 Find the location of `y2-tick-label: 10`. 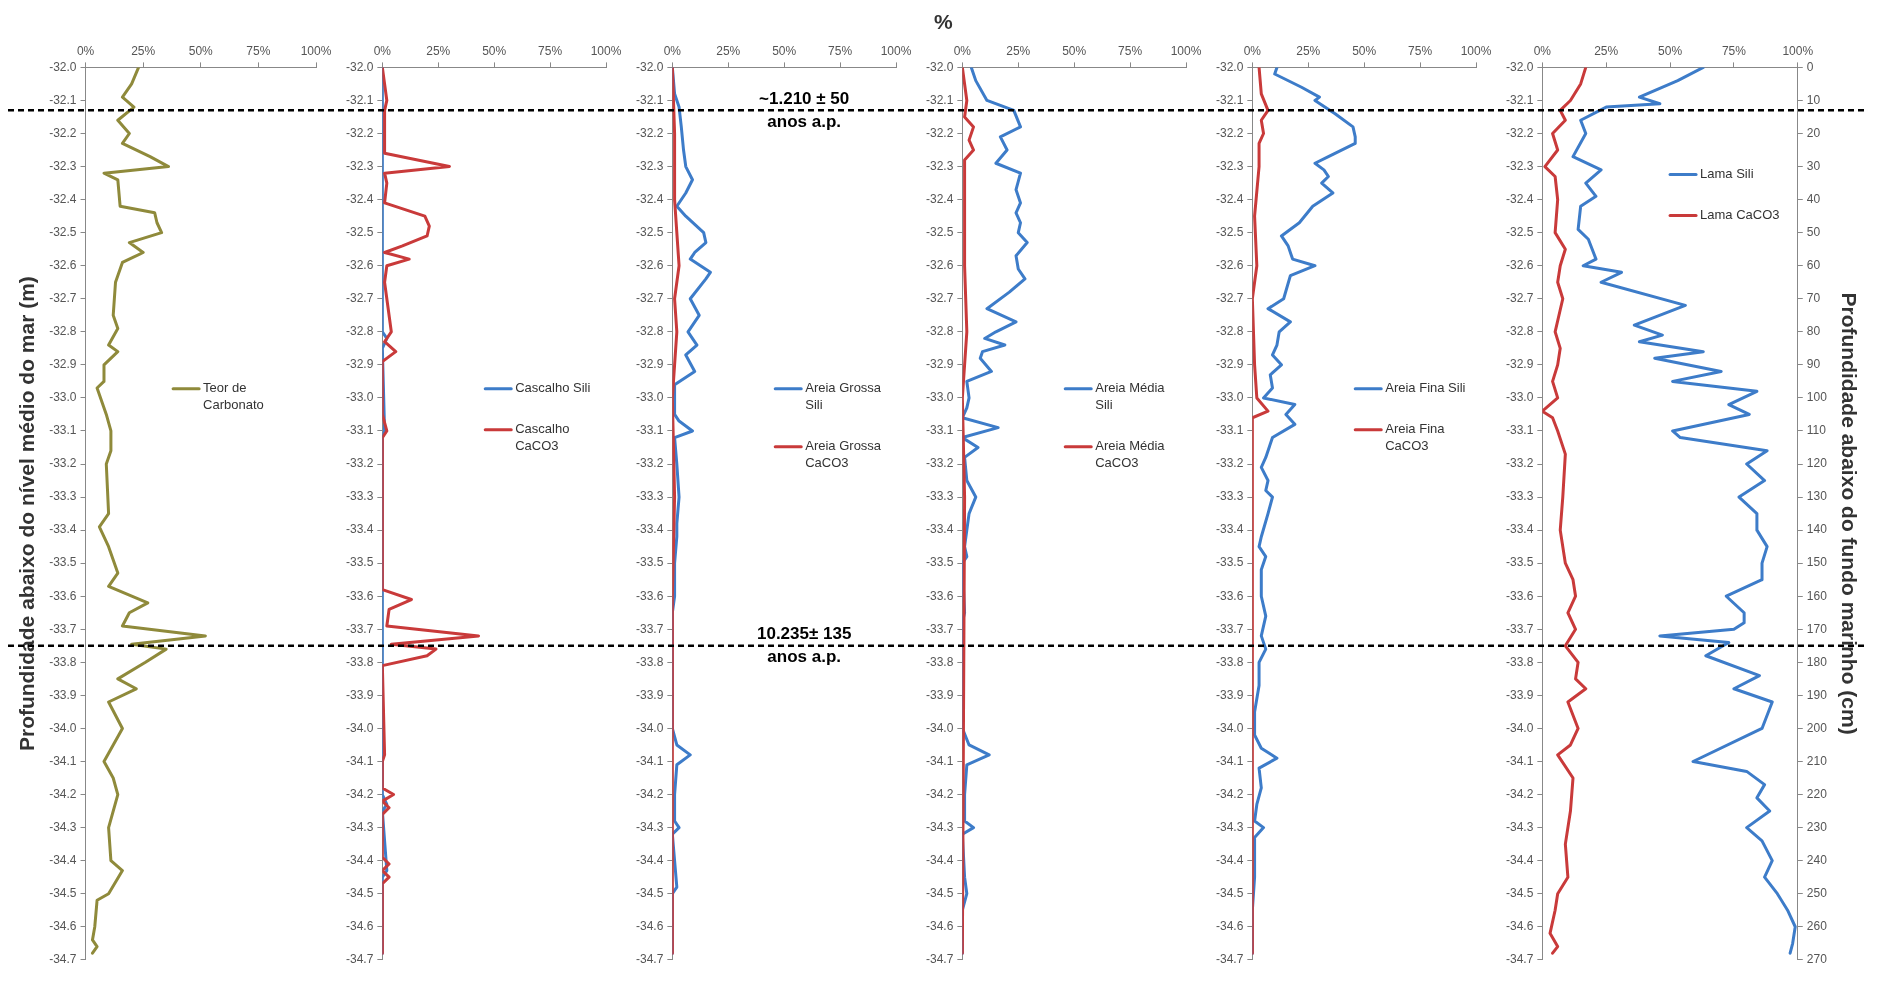

y2-tick-label: 10 is located at coordinates (1813, 99).